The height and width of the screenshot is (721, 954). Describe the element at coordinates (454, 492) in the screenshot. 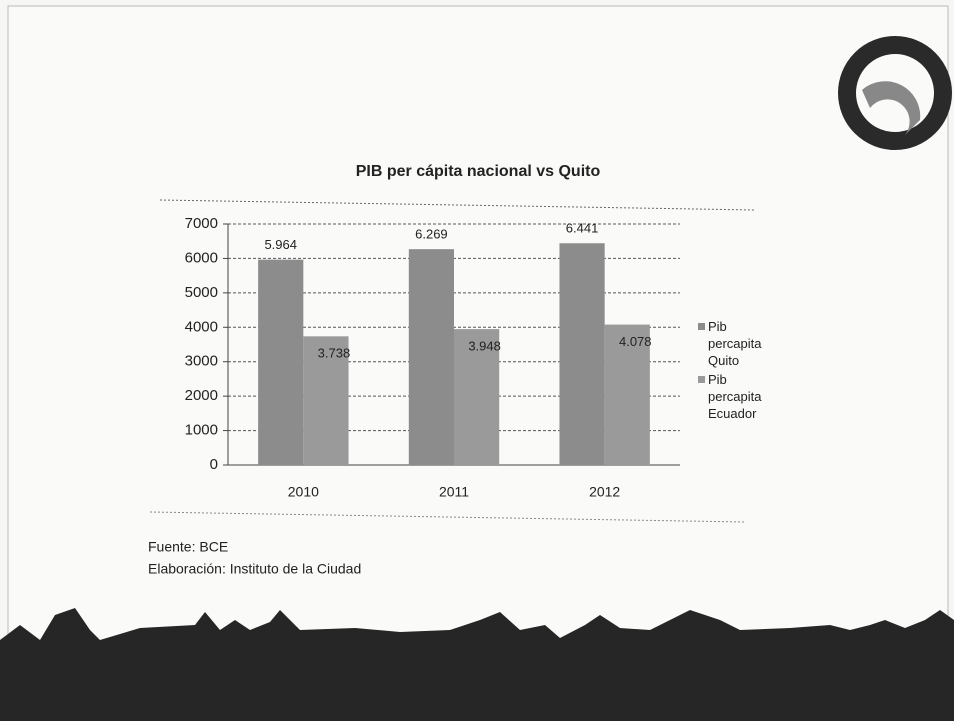

I see `x-tick-label: 2011` at that location.